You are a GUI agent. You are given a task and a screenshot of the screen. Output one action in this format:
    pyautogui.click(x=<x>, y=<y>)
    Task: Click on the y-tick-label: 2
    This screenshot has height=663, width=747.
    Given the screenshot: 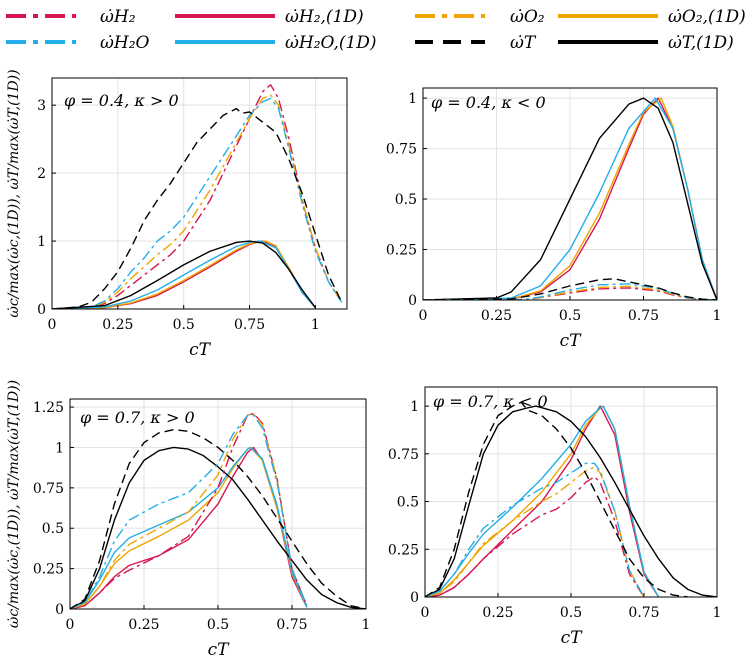 What is the action you would take?
    pyautogui.click(x=41, y=174)
    